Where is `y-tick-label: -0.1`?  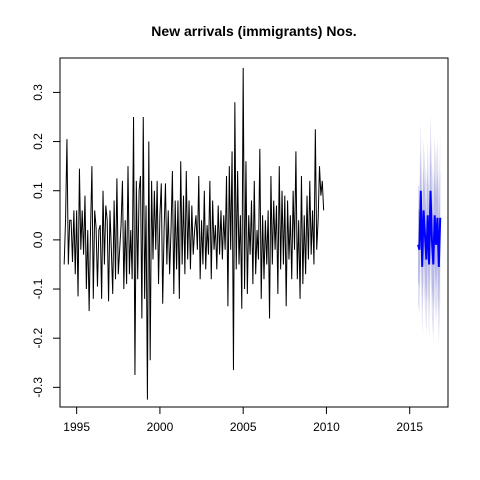 y-tick-label: -0.1 is located at coordinates (38, 288).